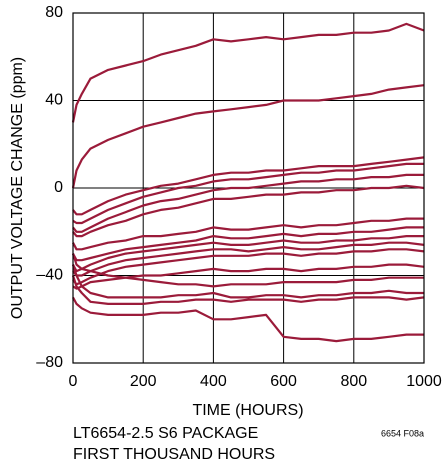 This screenshot has width=445, height=466. I want to click on caption: FIRST THOUSAND HOURS, so click(174, 454).